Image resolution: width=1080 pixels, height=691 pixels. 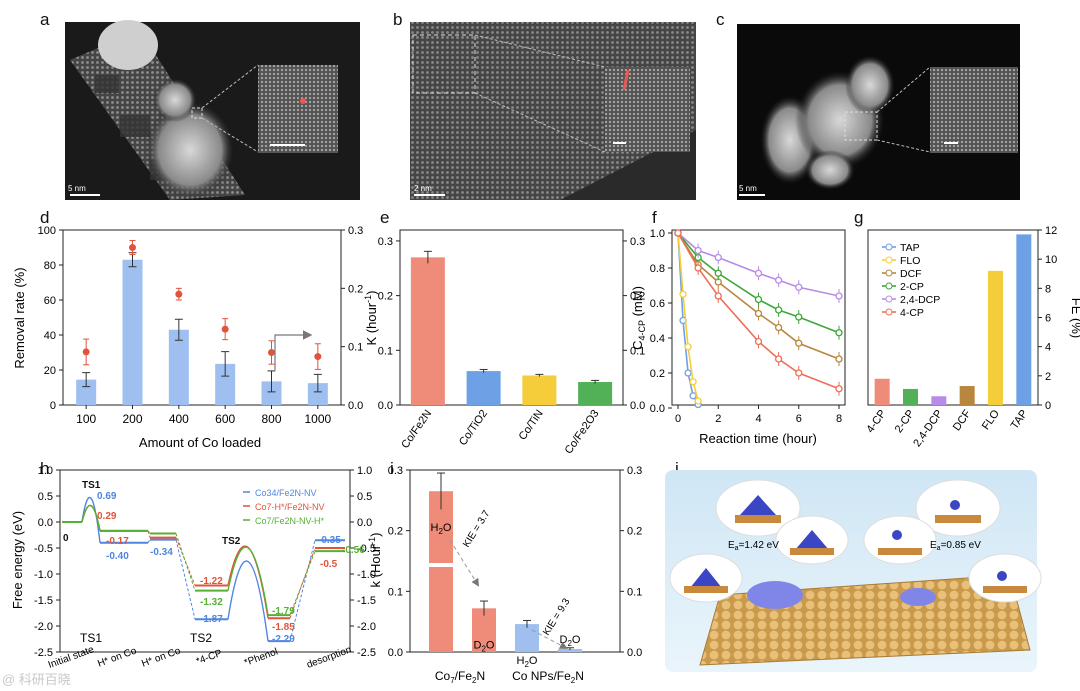 What do you see at coordinates (1048, 319) in the screenshot?
I see `g-ytick-label: 6` at bounding box center [1048, 319].